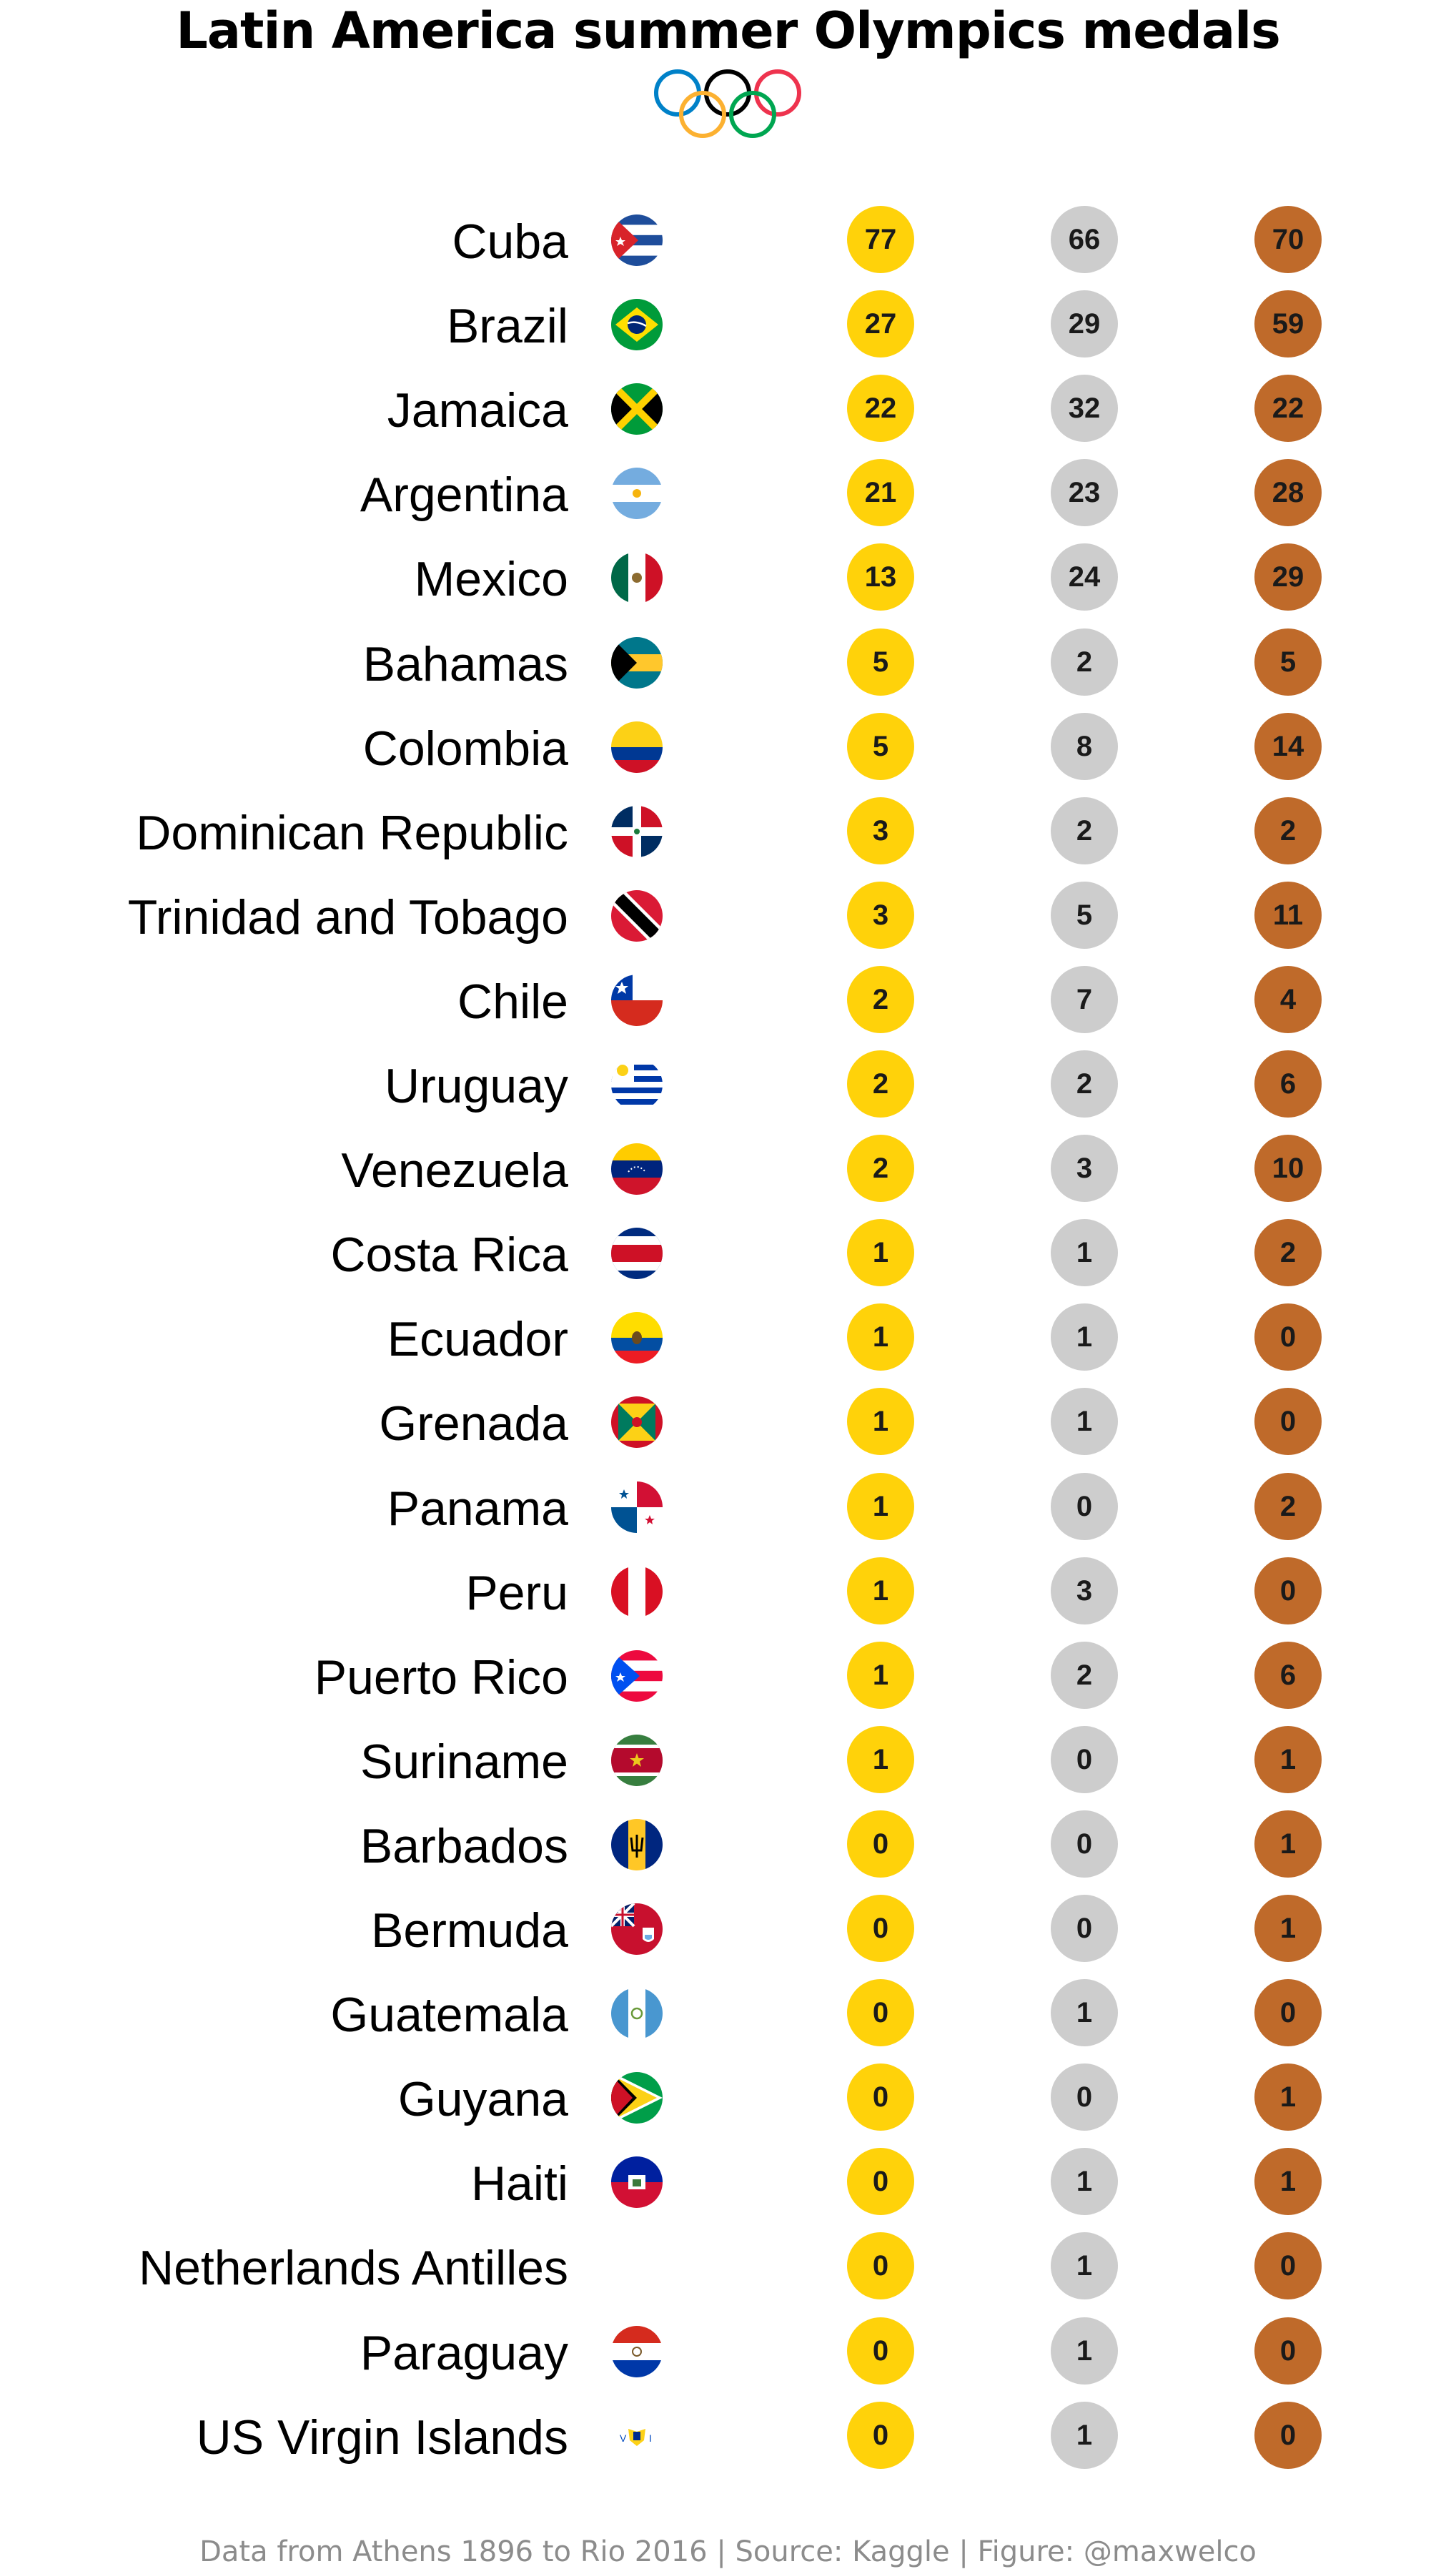  Describe the element at coordinates (1288, 493) in the screenshot. I see `bronze-medal-count: 28` at that location.